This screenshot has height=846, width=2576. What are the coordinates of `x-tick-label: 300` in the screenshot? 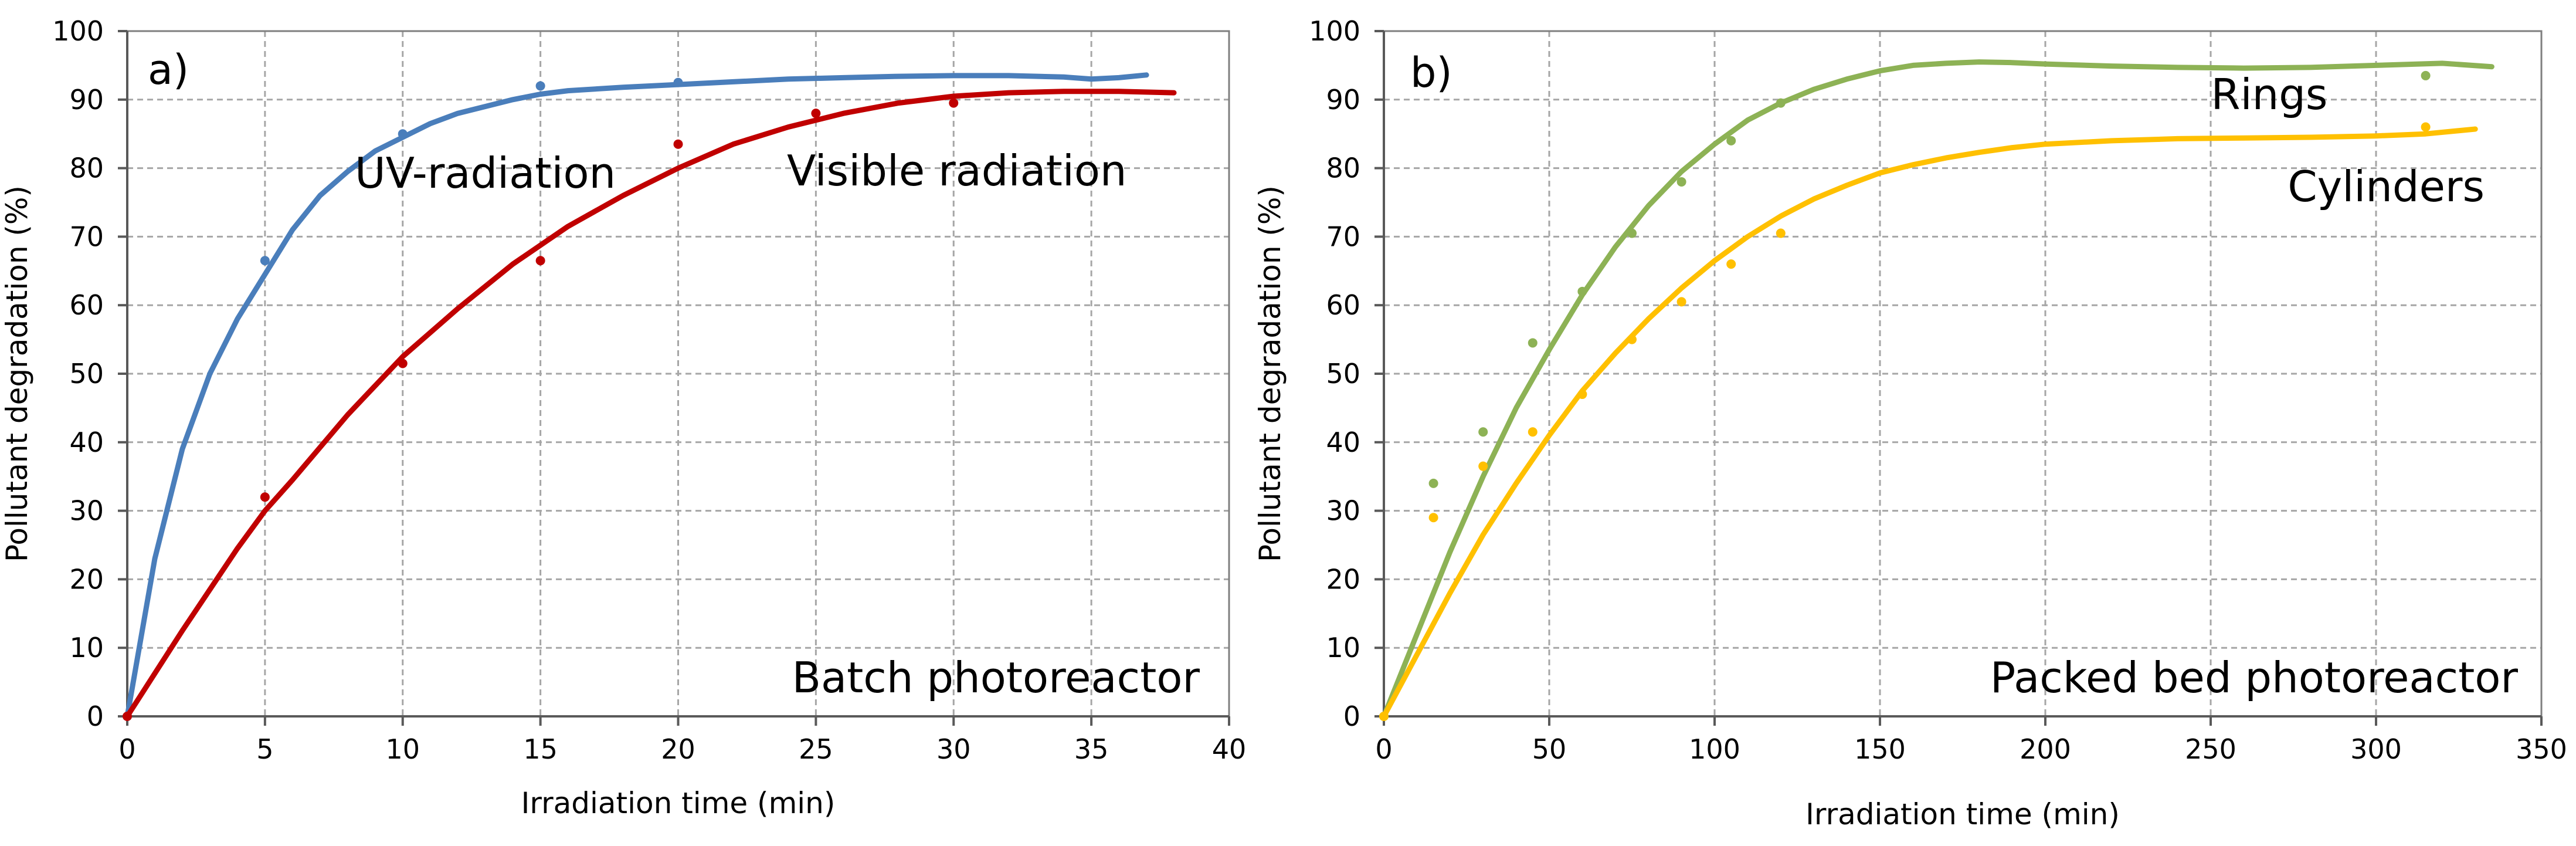 It's located at (2376, 749).